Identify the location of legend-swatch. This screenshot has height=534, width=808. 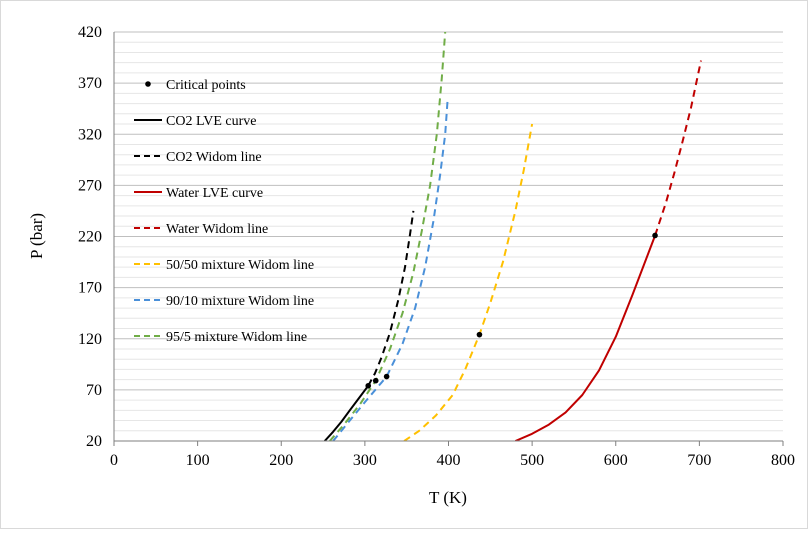
(148, 84).